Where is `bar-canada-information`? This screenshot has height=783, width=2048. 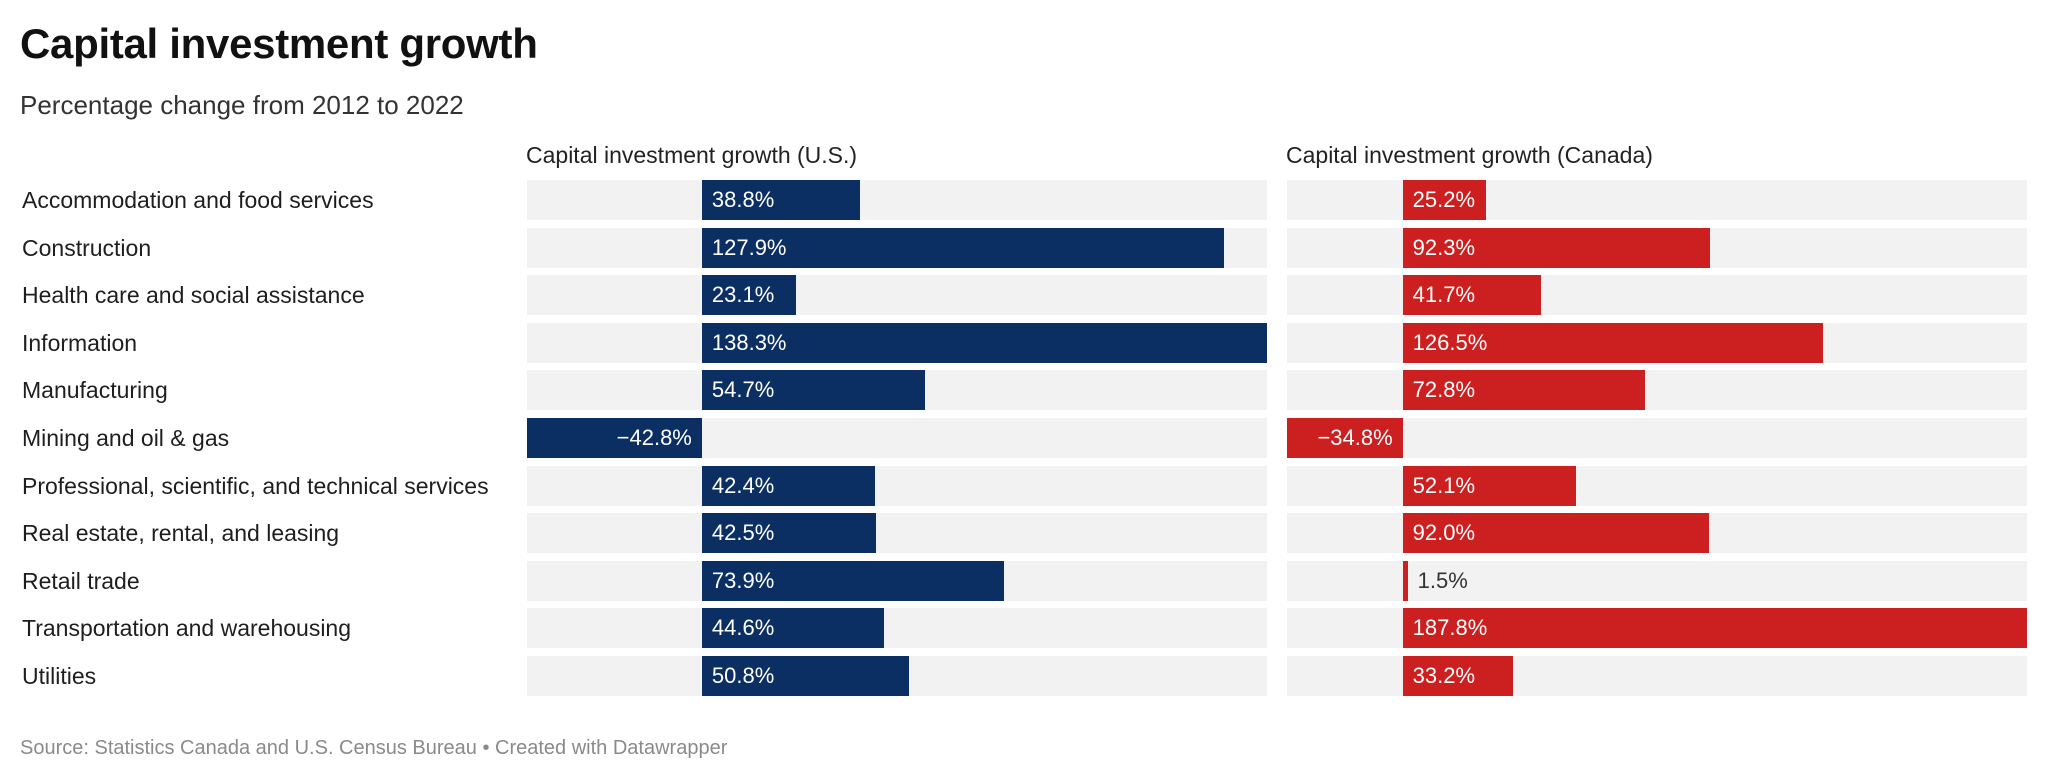 bar-canada-information is located at coordinates (1613, 342).